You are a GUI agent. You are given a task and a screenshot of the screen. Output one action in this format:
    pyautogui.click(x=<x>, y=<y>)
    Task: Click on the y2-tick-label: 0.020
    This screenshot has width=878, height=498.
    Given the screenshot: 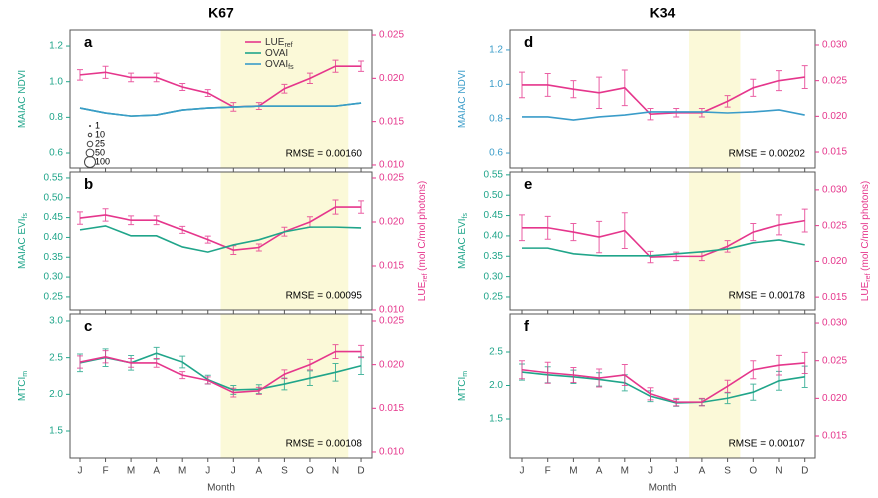 What is the action you would take?
    pyautogui.click(x=834, y=261)
    